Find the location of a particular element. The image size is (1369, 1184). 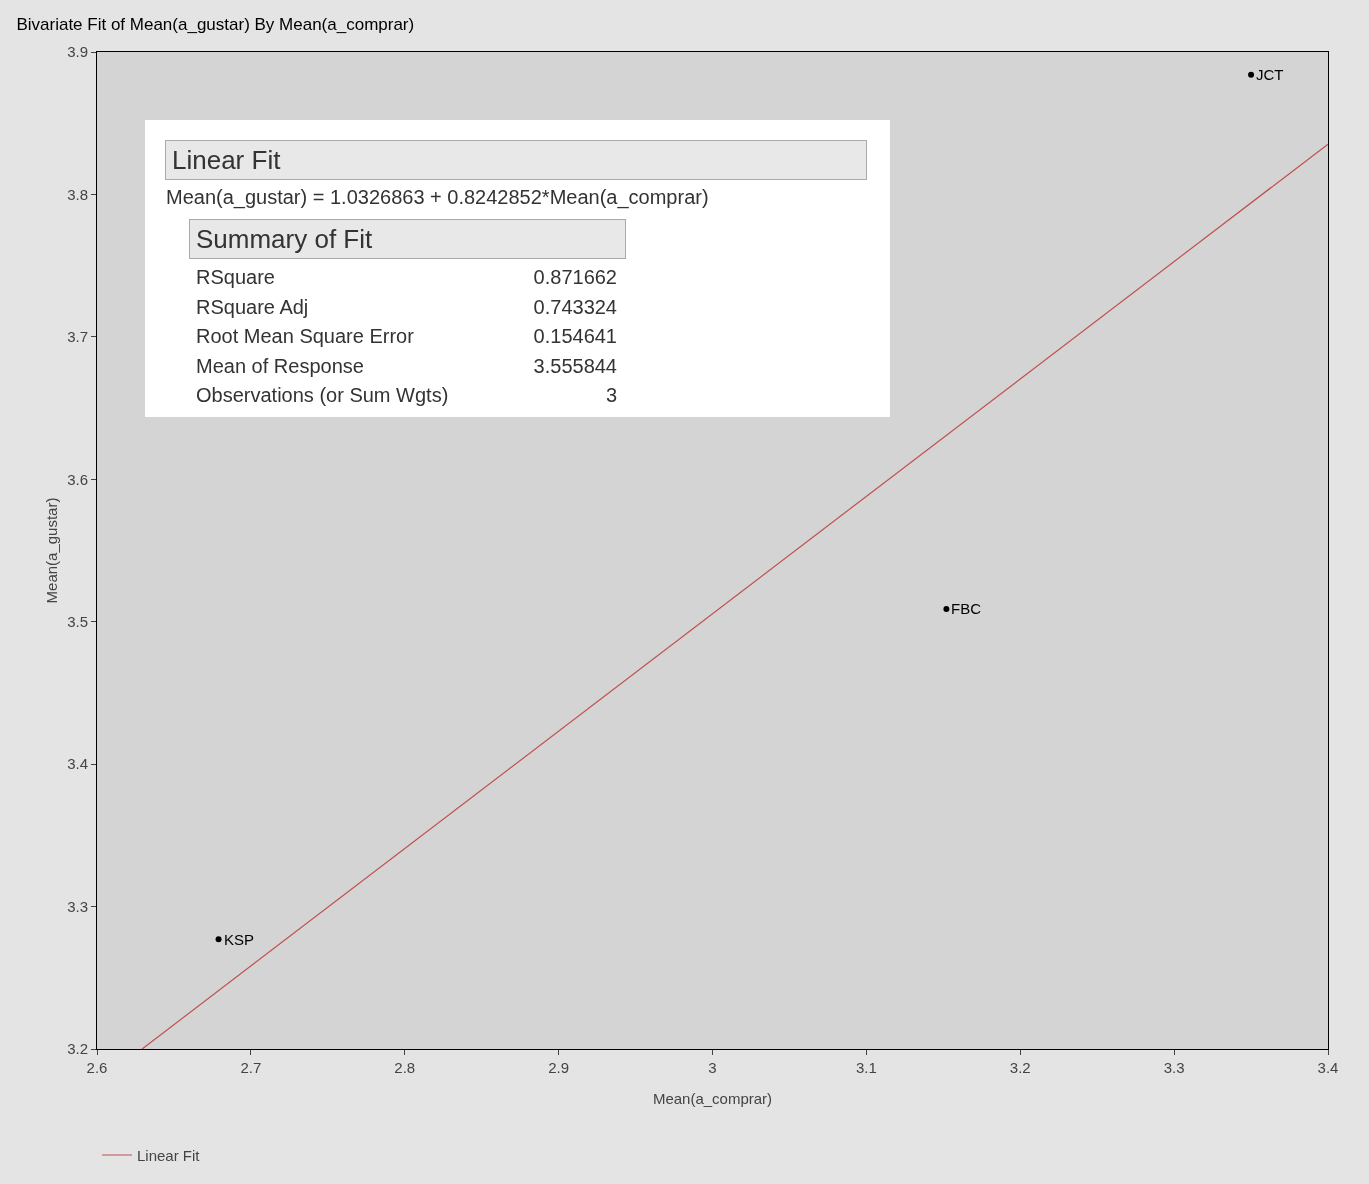

x-tick-label: 2.9 is located at coordinates (559, 1067).